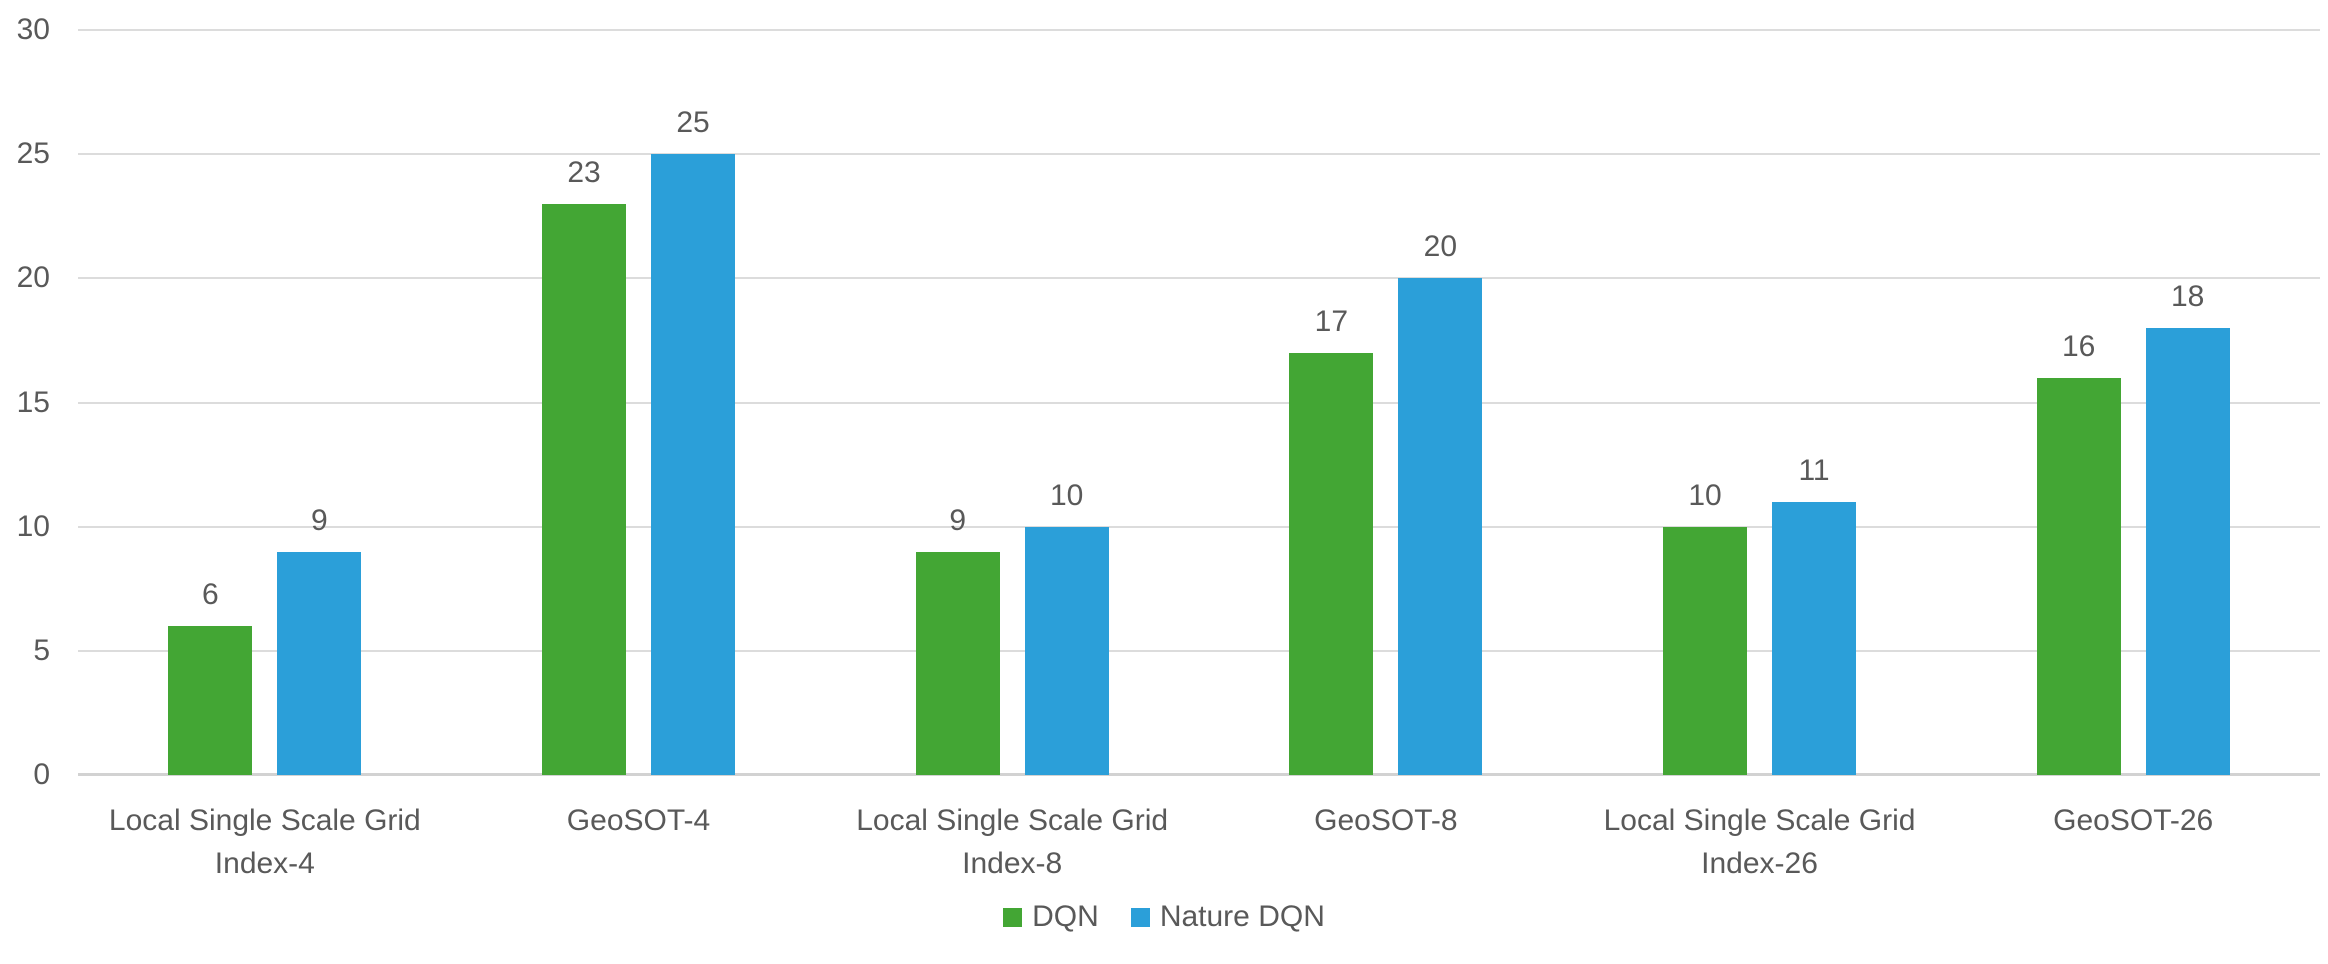  I want to click on x-category-label: Local Single Scale Grid Index-26, so click(1760, 842).